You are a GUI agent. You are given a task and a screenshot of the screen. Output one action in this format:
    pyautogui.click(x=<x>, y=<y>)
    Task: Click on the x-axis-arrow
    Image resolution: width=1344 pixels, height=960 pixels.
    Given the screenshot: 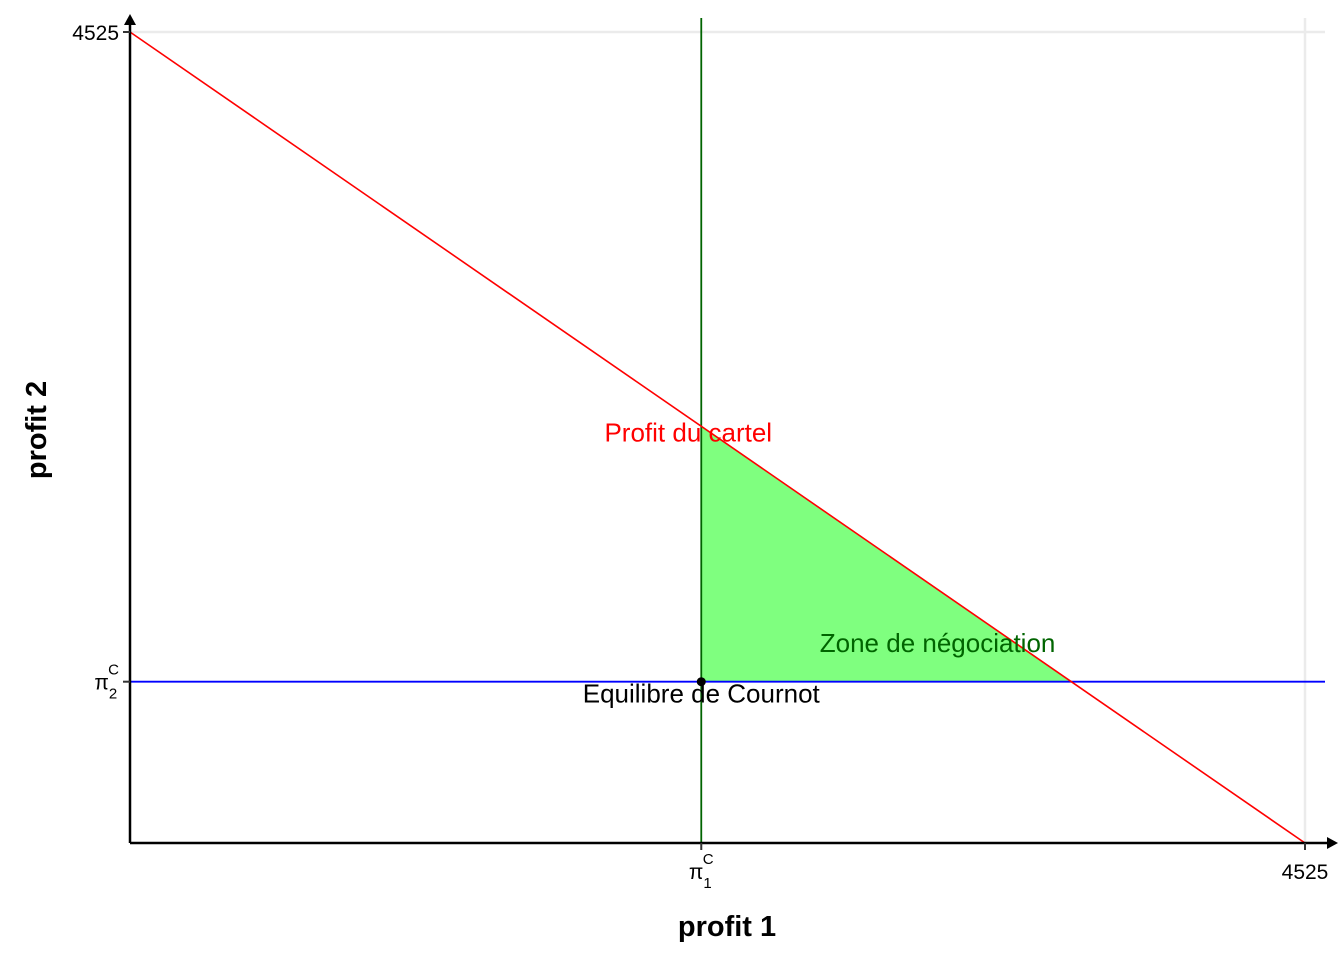 What is the action you would take?
    pyautogui.click(x=1332, y=843)
    